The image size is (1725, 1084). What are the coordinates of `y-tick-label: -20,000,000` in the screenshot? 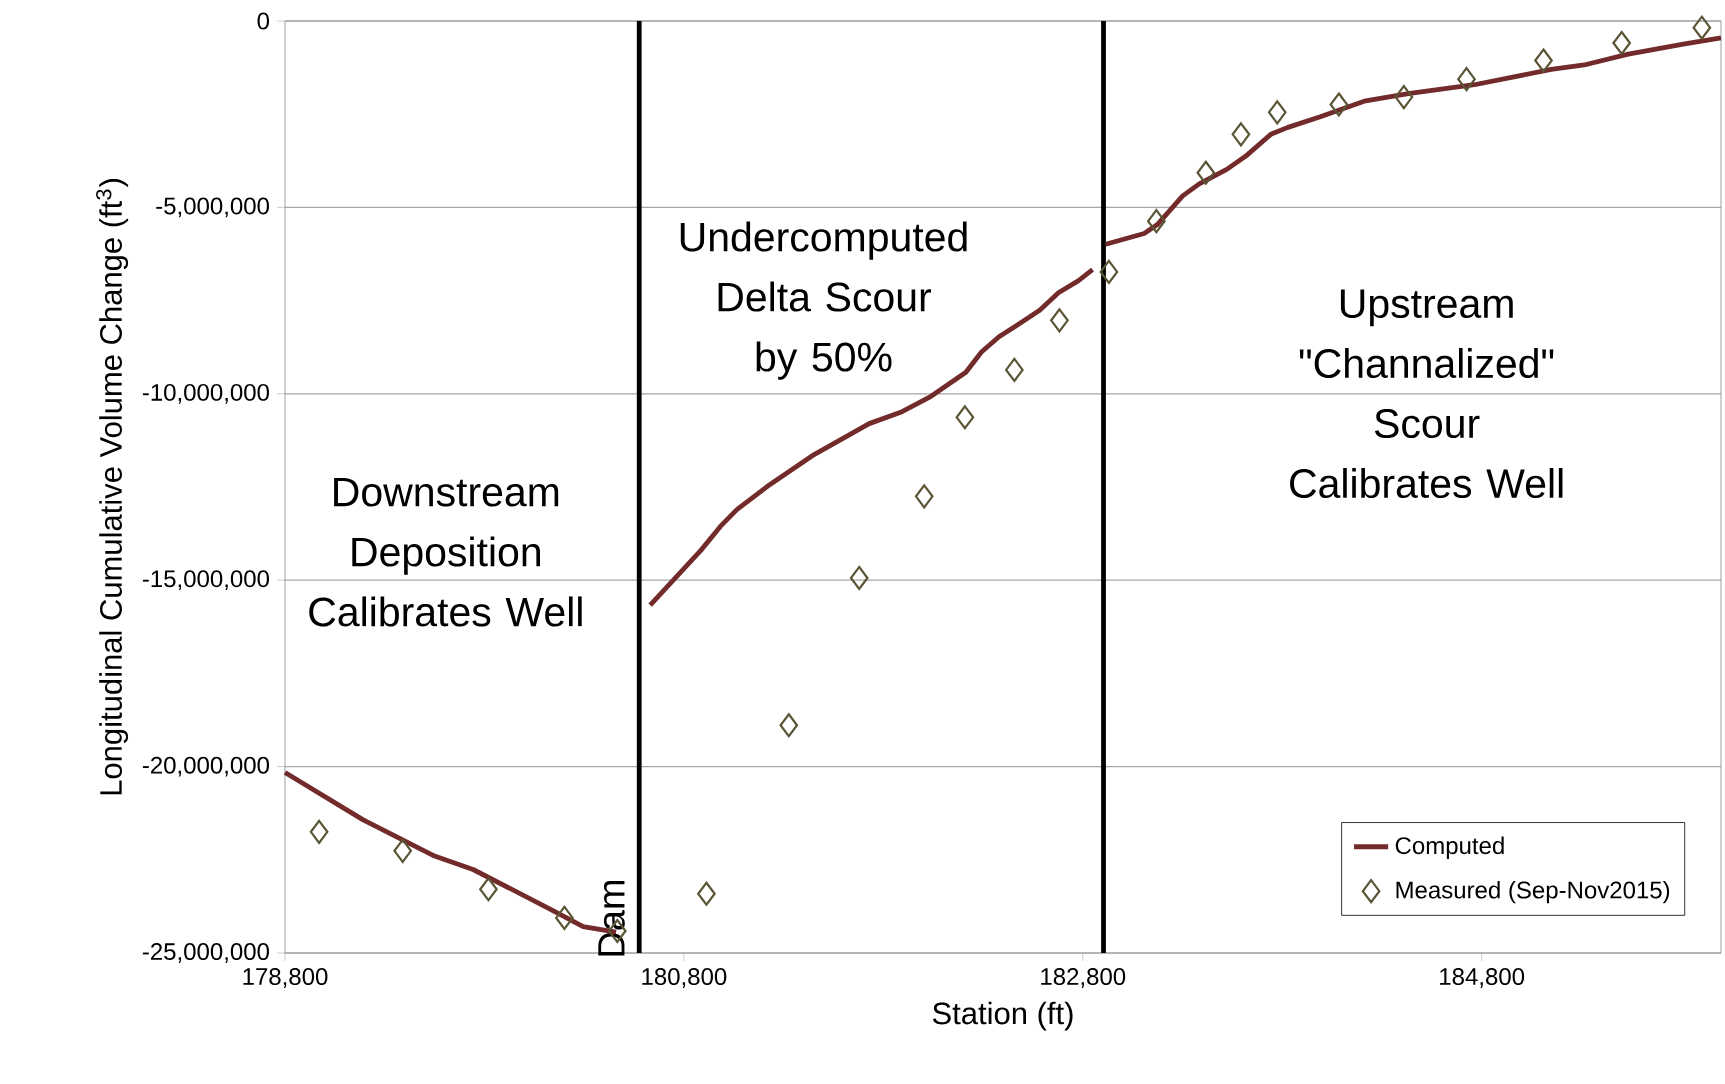 It's located at (205, 766).